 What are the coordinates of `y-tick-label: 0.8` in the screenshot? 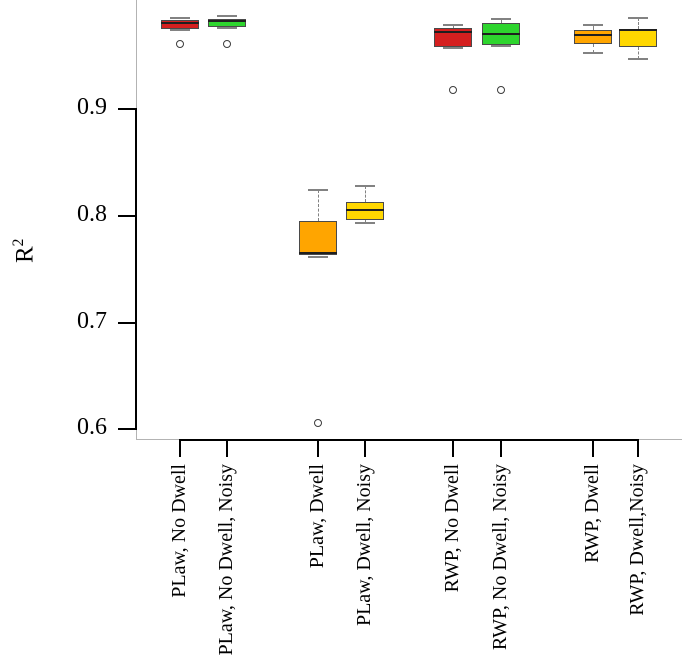 It's located at (92, 213).